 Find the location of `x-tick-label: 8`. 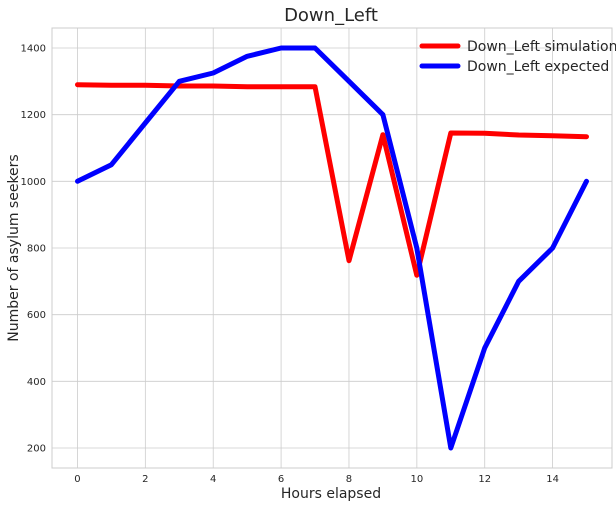

x-tick-label: 8 is located at coordinates (349, 479).